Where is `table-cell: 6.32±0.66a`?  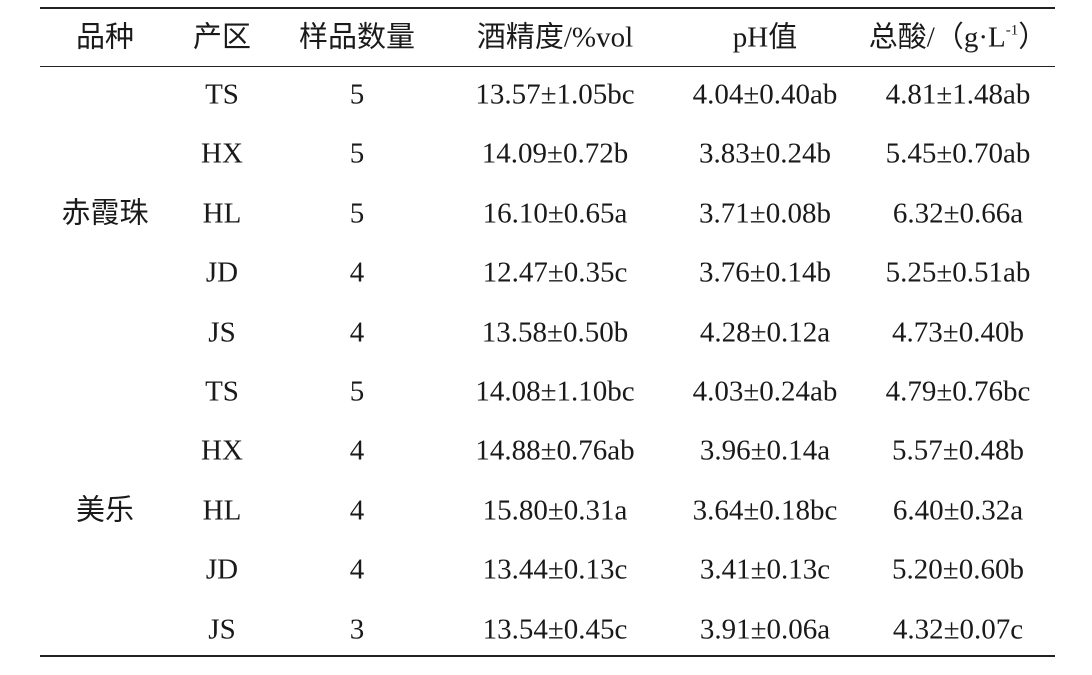
table-cell: 6.32±0.66a is located at coordinates (958, 213).